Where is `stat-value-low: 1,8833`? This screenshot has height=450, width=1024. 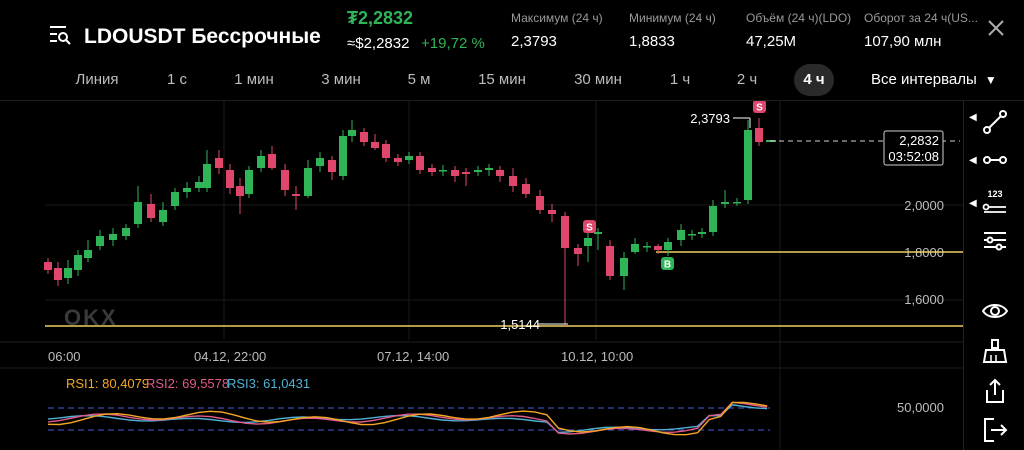 stat-value-low: 1,8833 is located at coordinates (652, 41).